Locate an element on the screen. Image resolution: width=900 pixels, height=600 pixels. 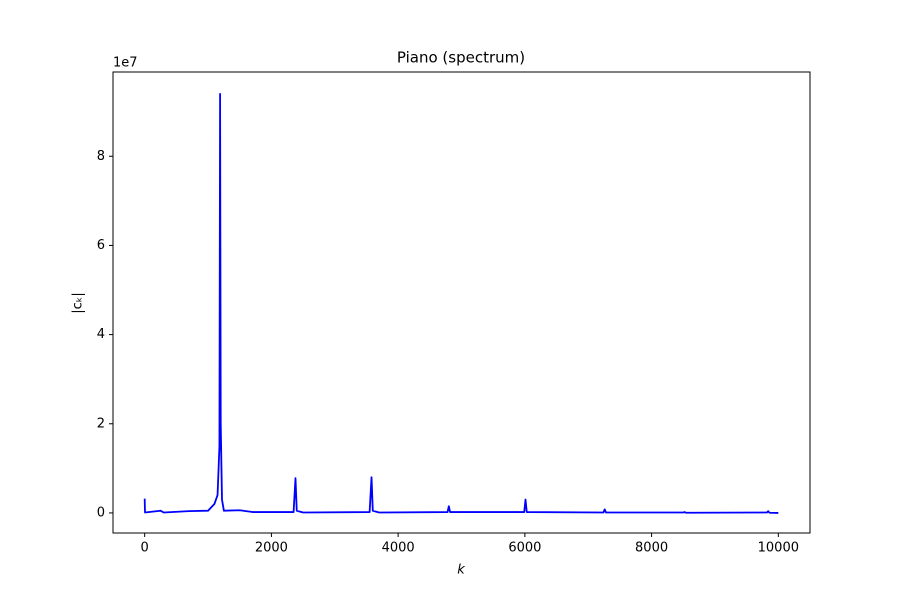
y-tick-label: 2 is located at coordinates (101, 423).